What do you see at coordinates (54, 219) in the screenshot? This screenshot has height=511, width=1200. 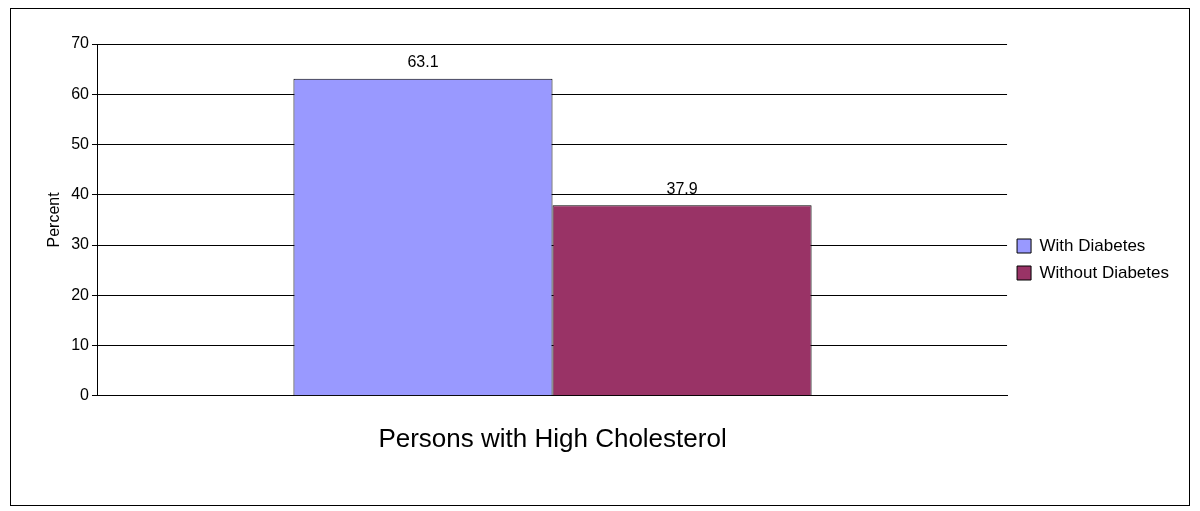 I see `y-axis-title: Percent` at bounding box center [54, 219].